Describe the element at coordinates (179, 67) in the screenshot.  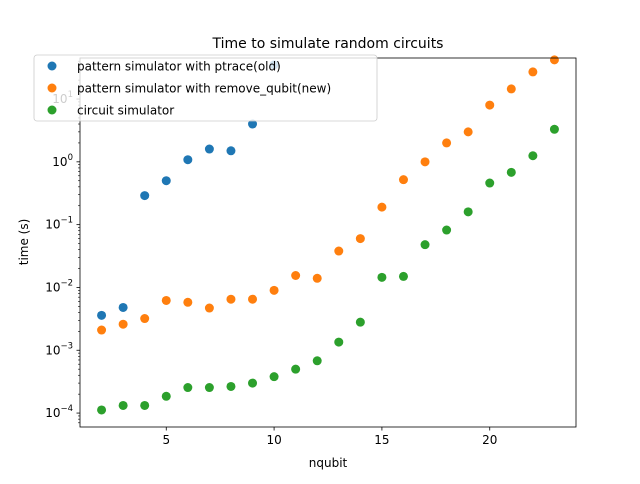
I see `legend-label: pattern simulator with ptrace(old)` at that location.